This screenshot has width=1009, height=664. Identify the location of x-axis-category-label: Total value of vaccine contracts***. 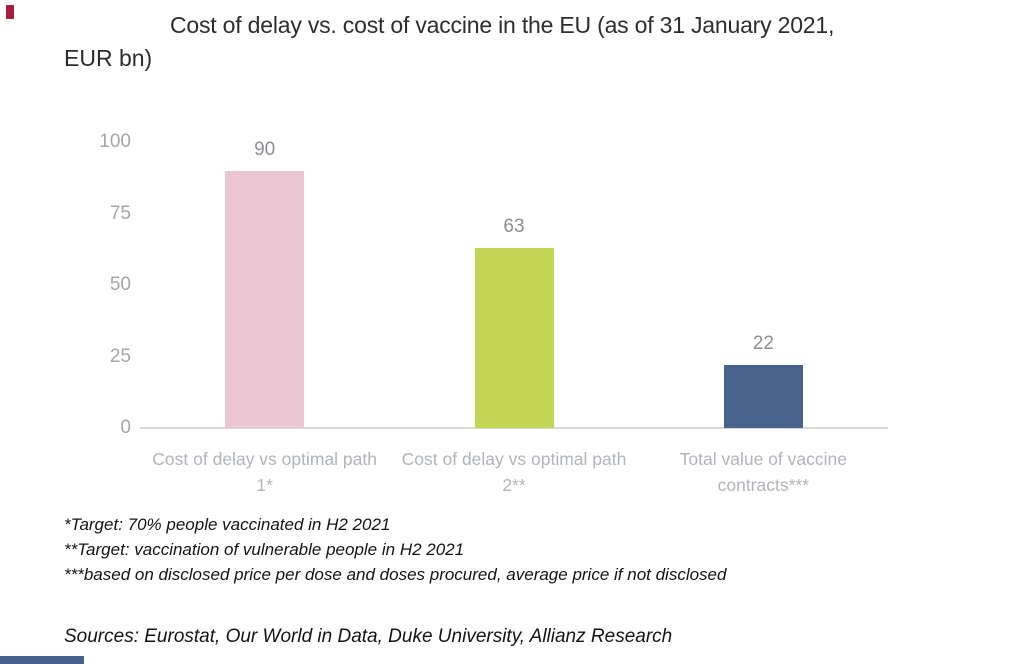
(763, 472).